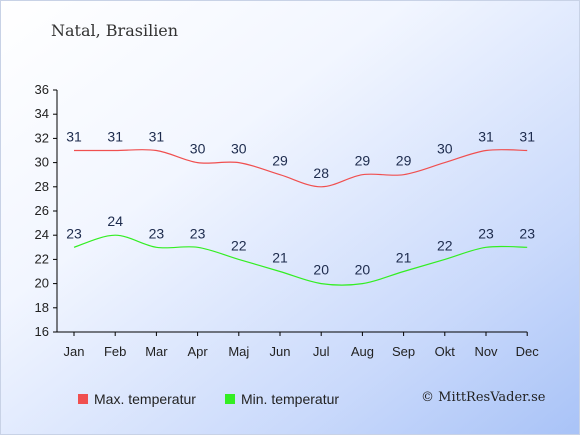 This screenshot has height=435, width=580. I want to click on location-title: Natal, Brasilien, so click(115, 30).